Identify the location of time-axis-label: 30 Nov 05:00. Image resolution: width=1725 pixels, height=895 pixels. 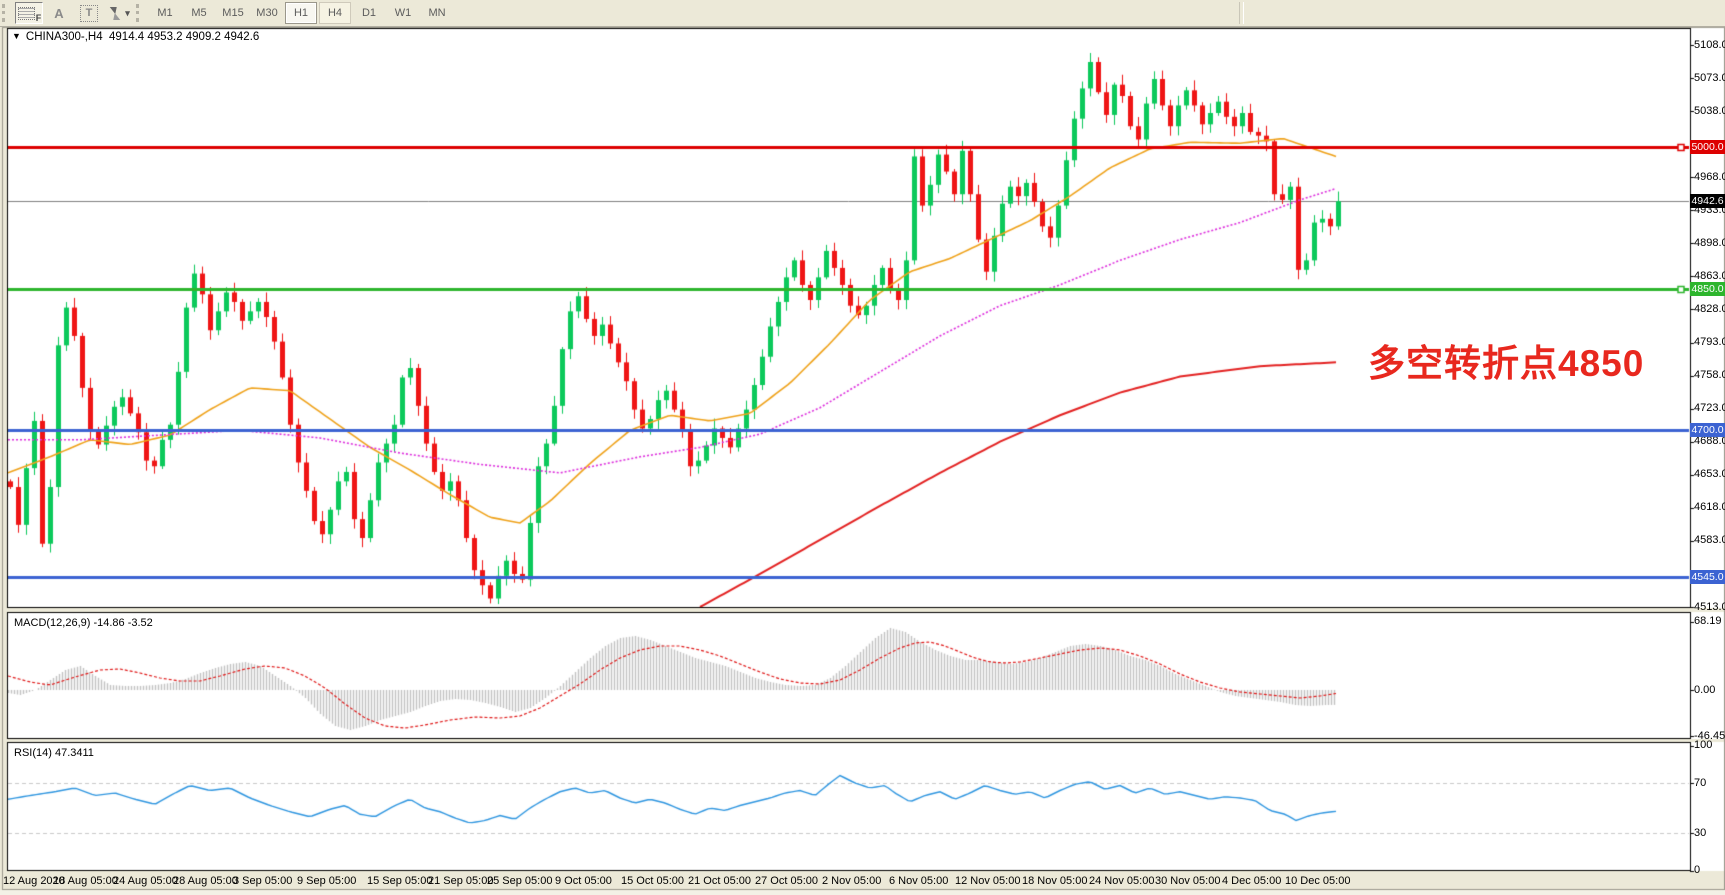
(1188, 881).